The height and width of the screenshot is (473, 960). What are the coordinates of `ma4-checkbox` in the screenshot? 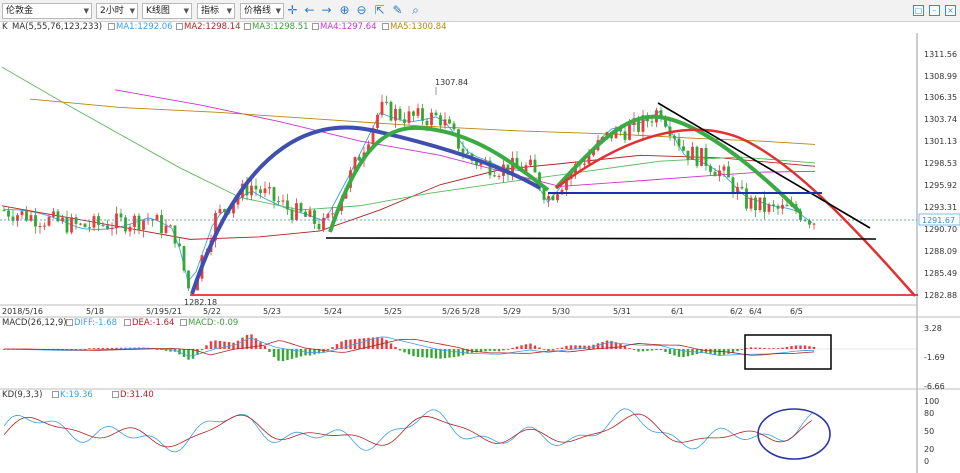 It's located at (315, 26).